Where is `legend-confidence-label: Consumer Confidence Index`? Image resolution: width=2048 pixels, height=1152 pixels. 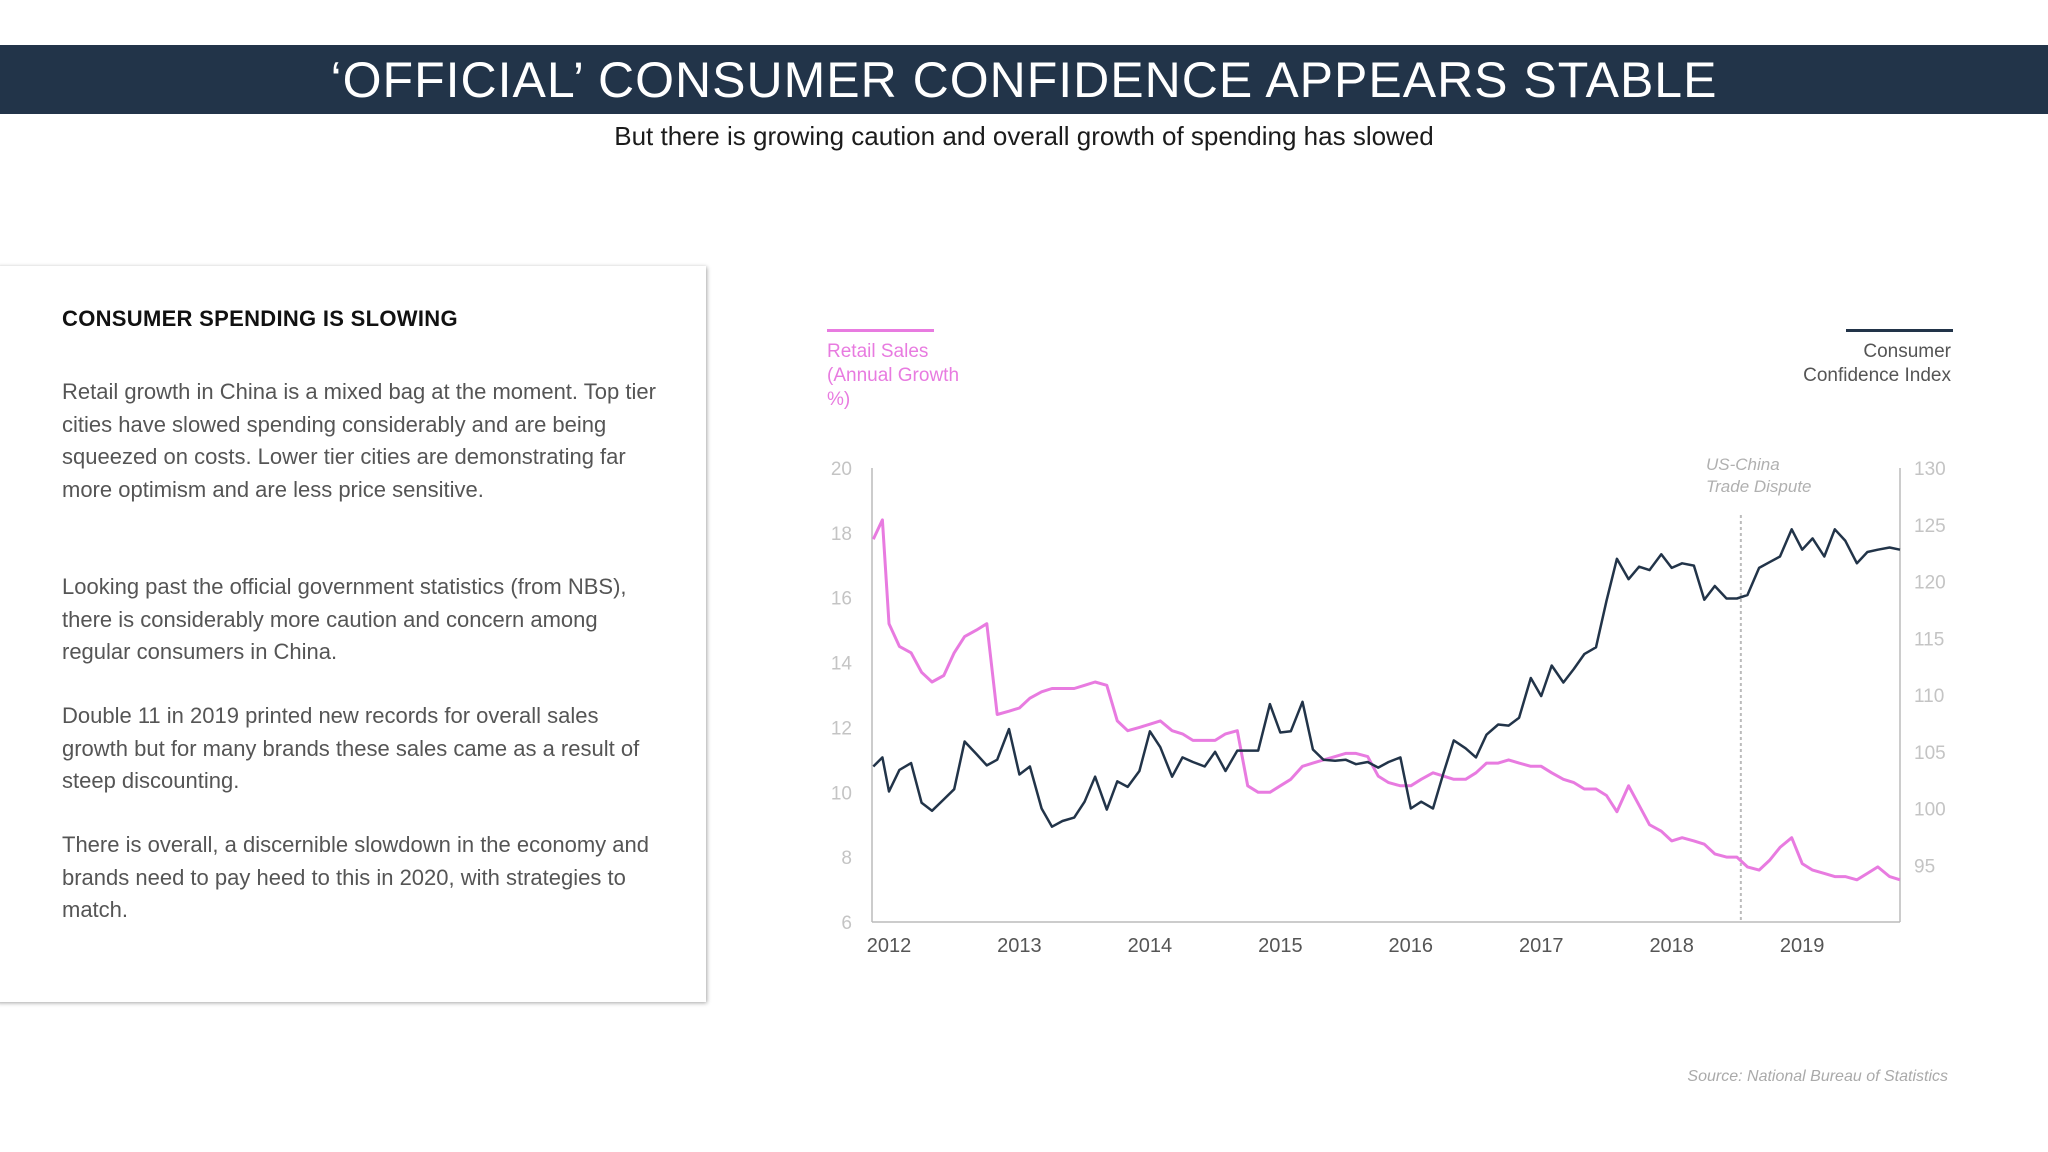
legend-confidence-label: Consumer Confidence Index is located at coordinates (1877, 363).